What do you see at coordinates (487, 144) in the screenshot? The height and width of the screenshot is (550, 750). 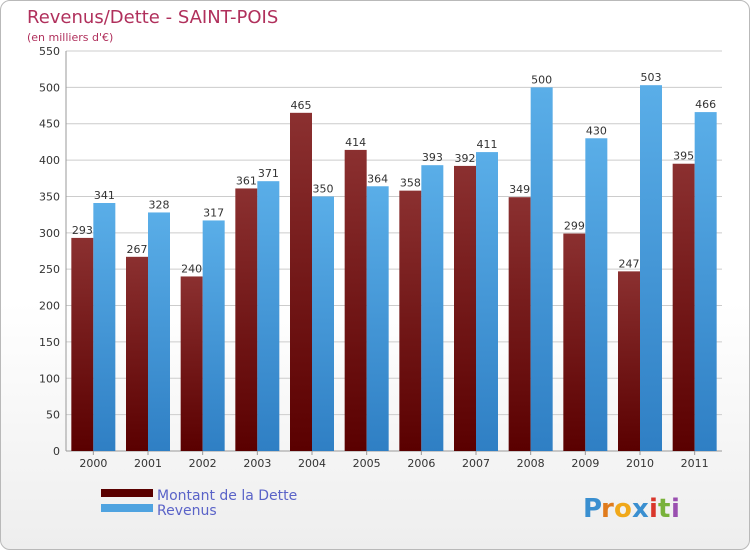 I see `value-label: 411` at bounding box center [487, 144].